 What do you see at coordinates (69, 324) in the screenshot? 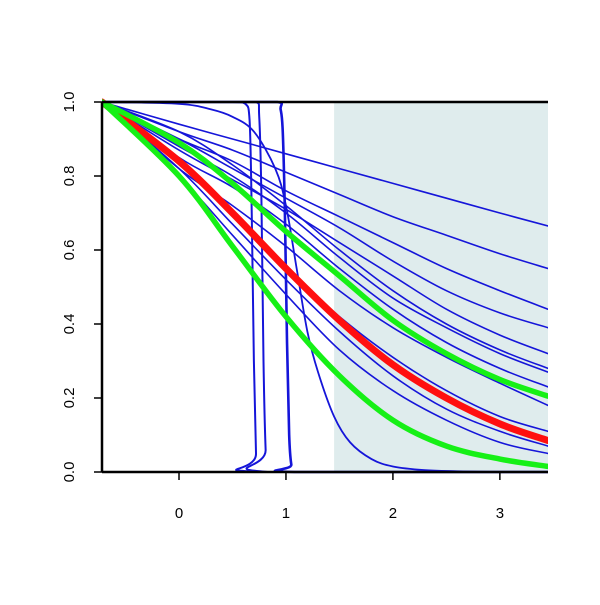
I see `y-tick-label: 0.4` at bounding box center [69, 324].